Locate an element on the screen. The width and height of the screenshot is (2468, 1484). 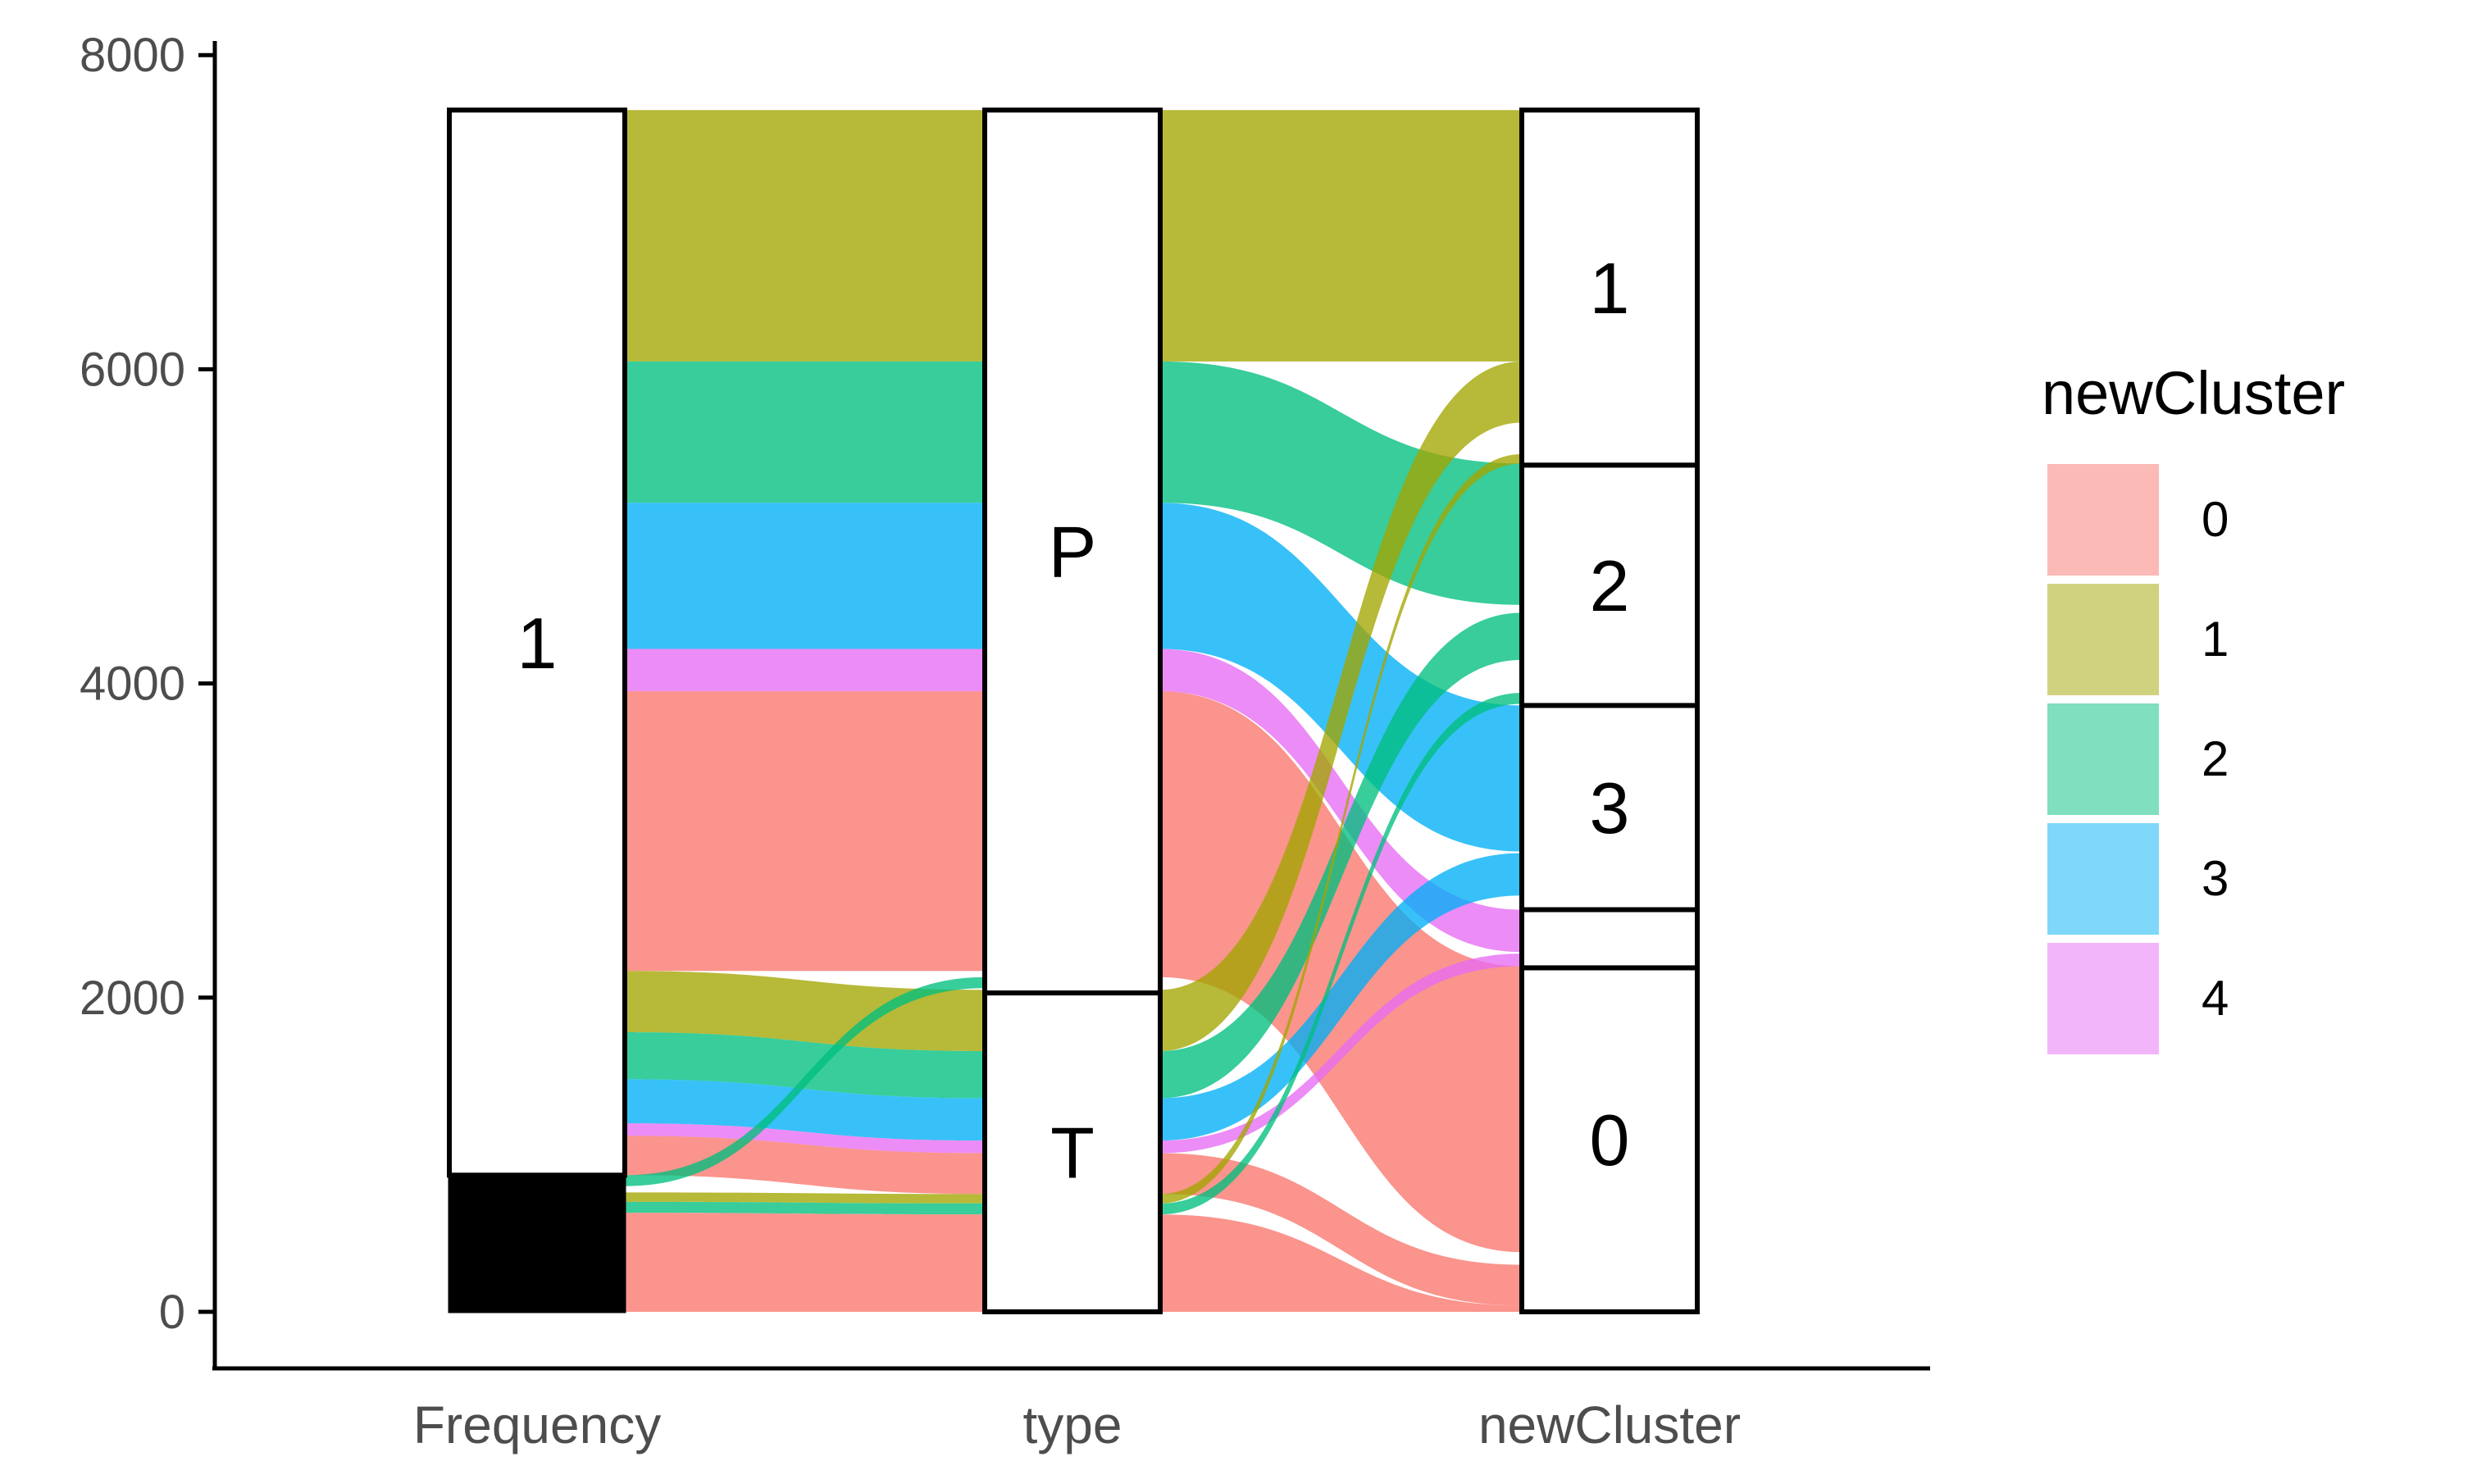
y-tick-label-6000: 6000 is located at coordinates (132, 369).